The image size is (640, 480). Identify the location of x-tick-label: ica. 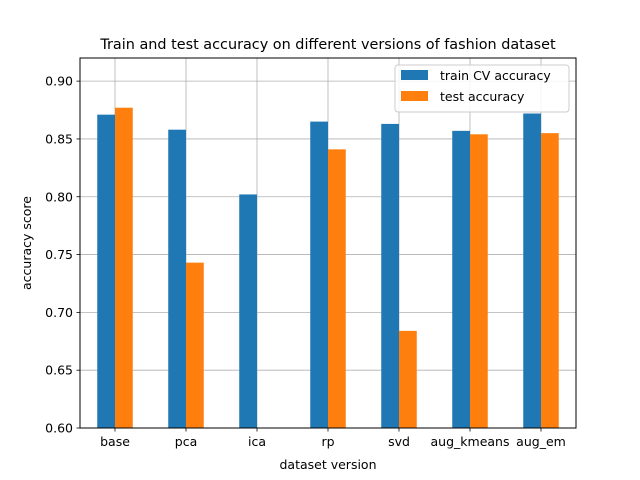
(257, 441).